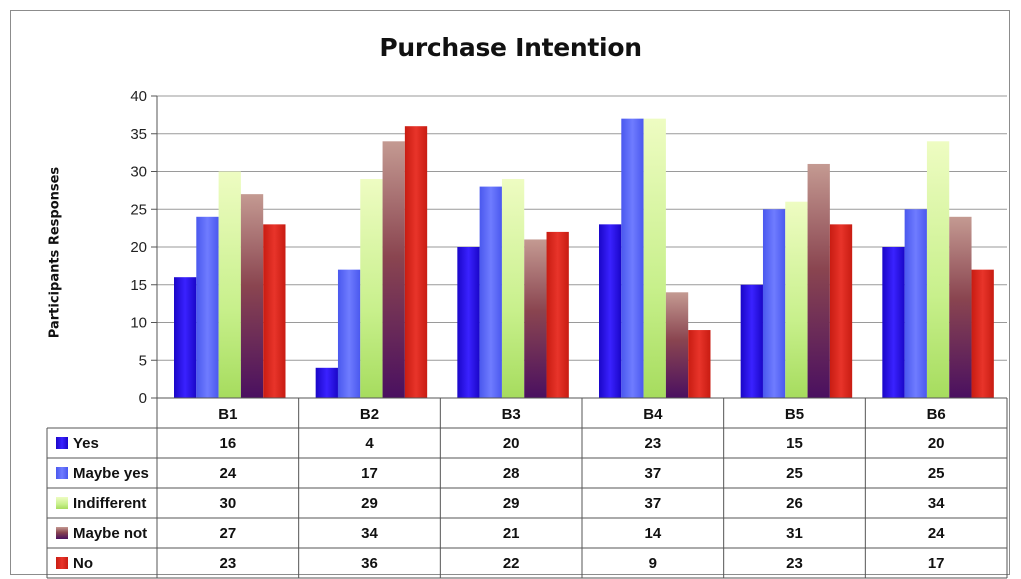 Image resolution: width=1021 pixels, height=579 pixels. Describe the element at coordinates (416, 262) in the screenshot. I see `bar-no-b2` at that location.